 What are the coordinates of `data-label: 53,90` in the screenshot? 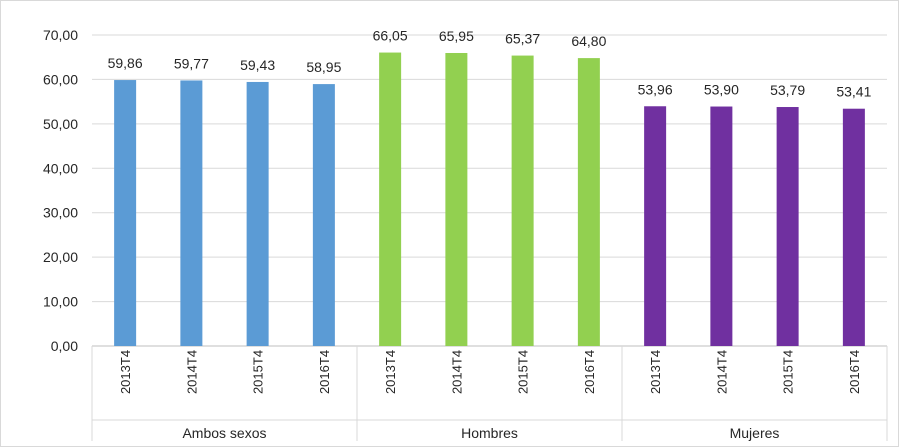 It's located at (721, 90).